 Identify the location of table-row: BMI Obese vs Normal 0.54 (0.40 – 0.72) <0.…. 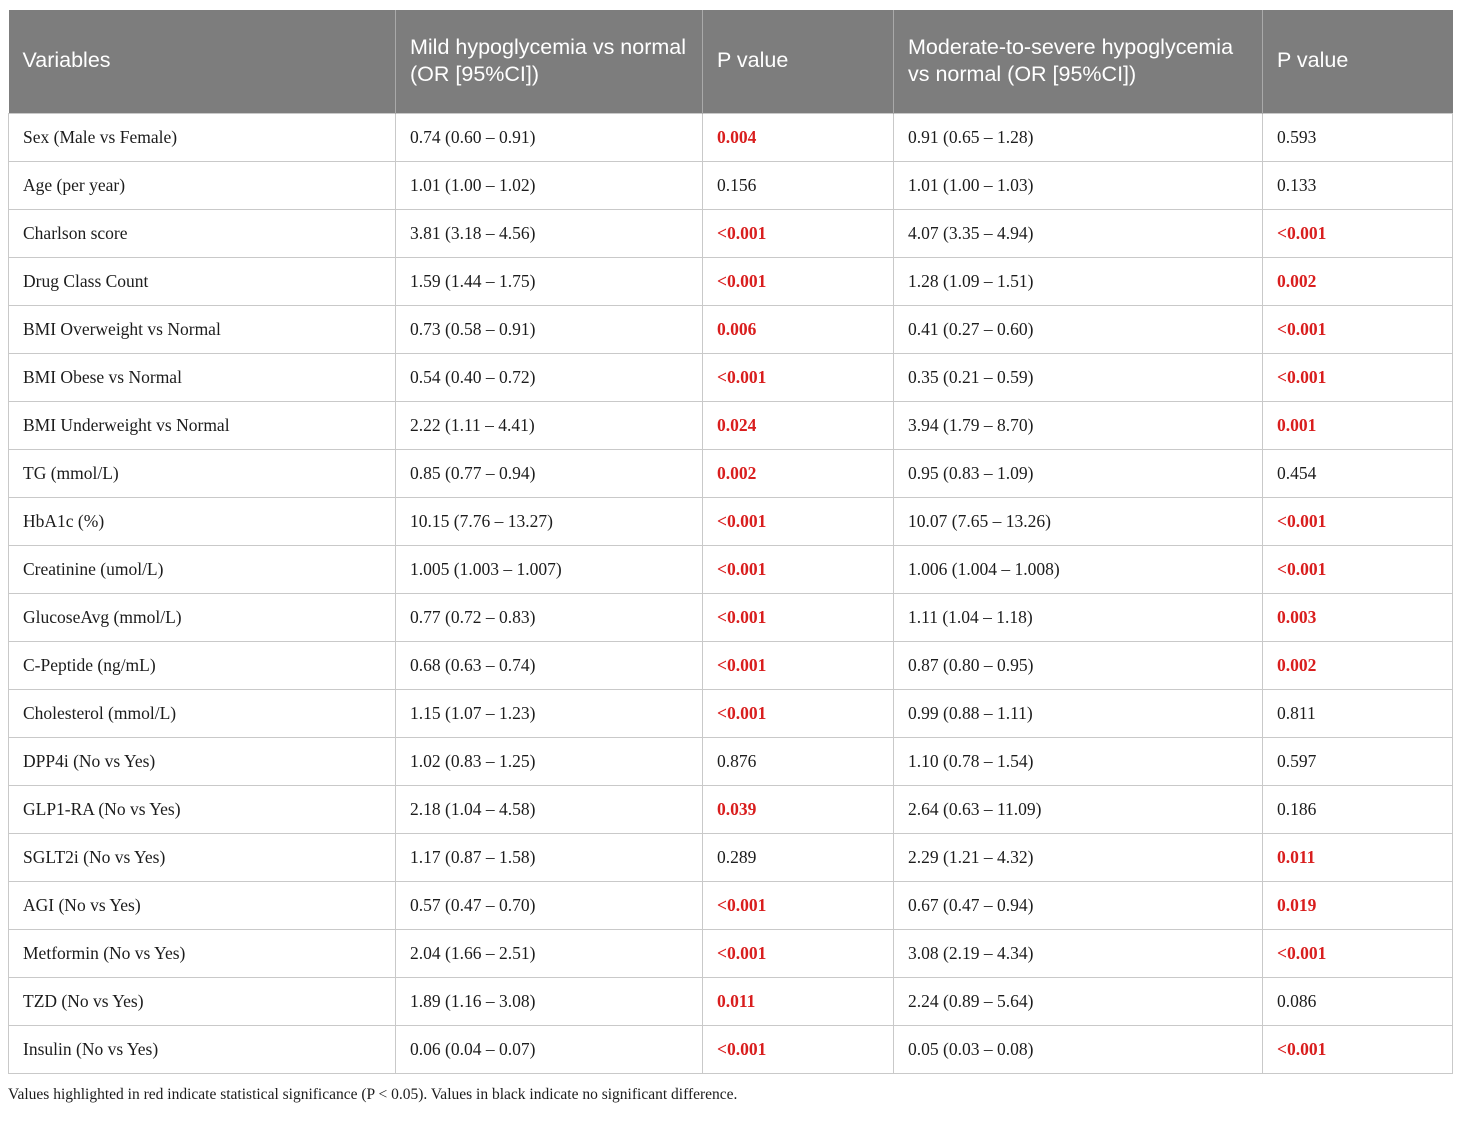
(730, 377).